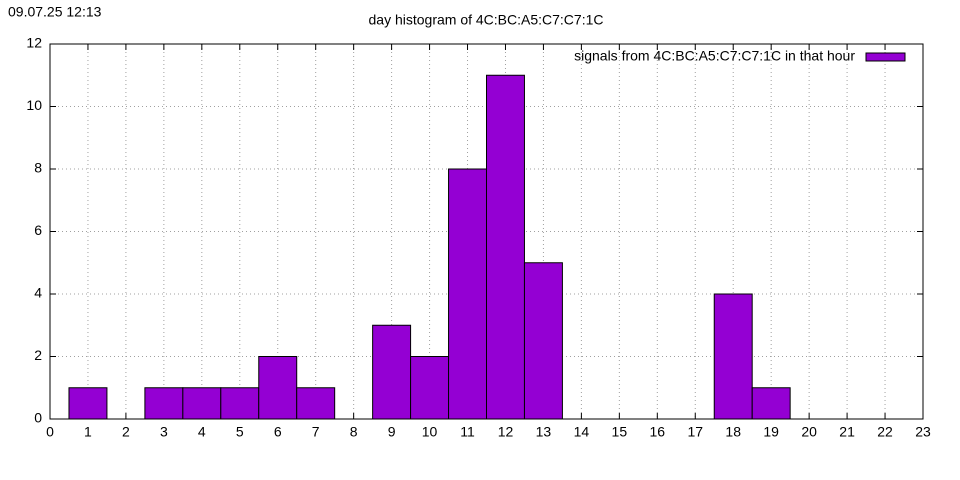  What do you see at coordinates (620, 432) in the screenshot?
I see `x-tick-label: 15` at bounding box center [620, 432].